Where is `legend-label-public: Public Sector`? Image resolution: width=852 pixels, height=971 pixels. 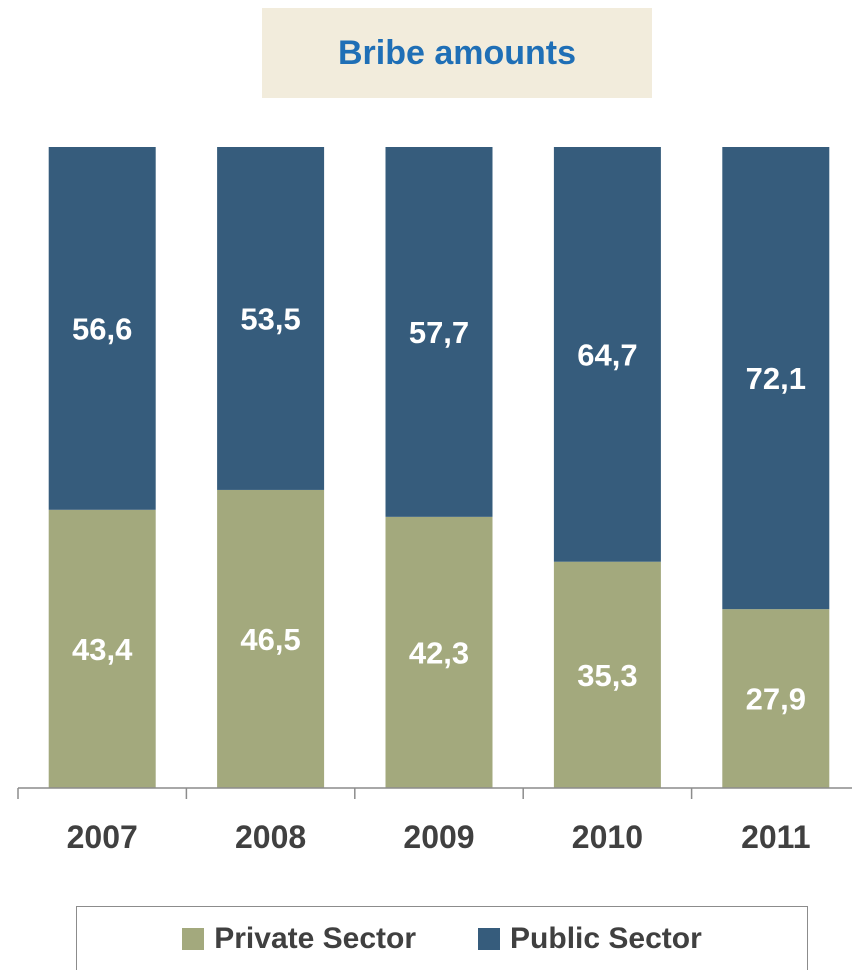
legend-label-public: Public Sector is located at coordinates (606, 938).